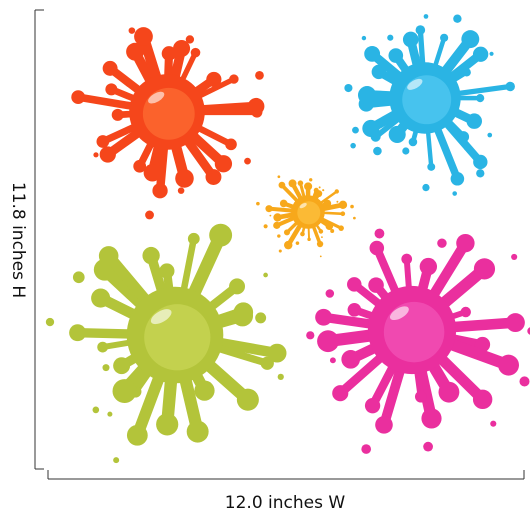  Describe the element at coordinates (161, 317) in the screenshot. I see `splat-shine` at that location.